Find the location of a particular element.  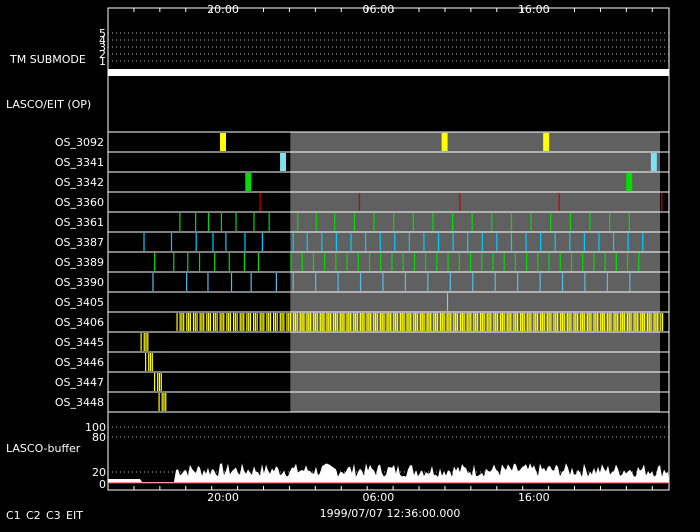

x-tick-label-top: 20:00 is located at coordinates (223, 9).